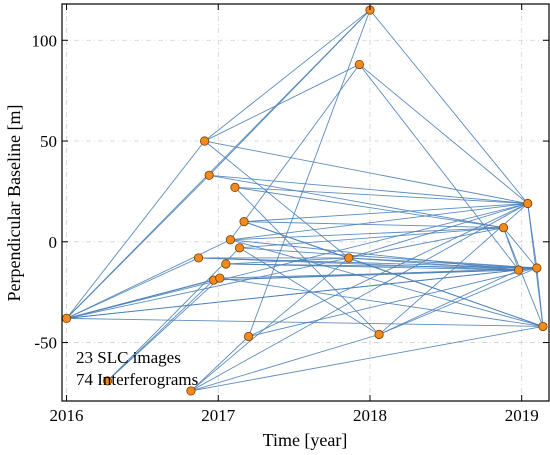  What do you see at coordinates (53, 242) in the screenshot?
I see `y-tick-label-1: 0` at bounding box center [53, 242].